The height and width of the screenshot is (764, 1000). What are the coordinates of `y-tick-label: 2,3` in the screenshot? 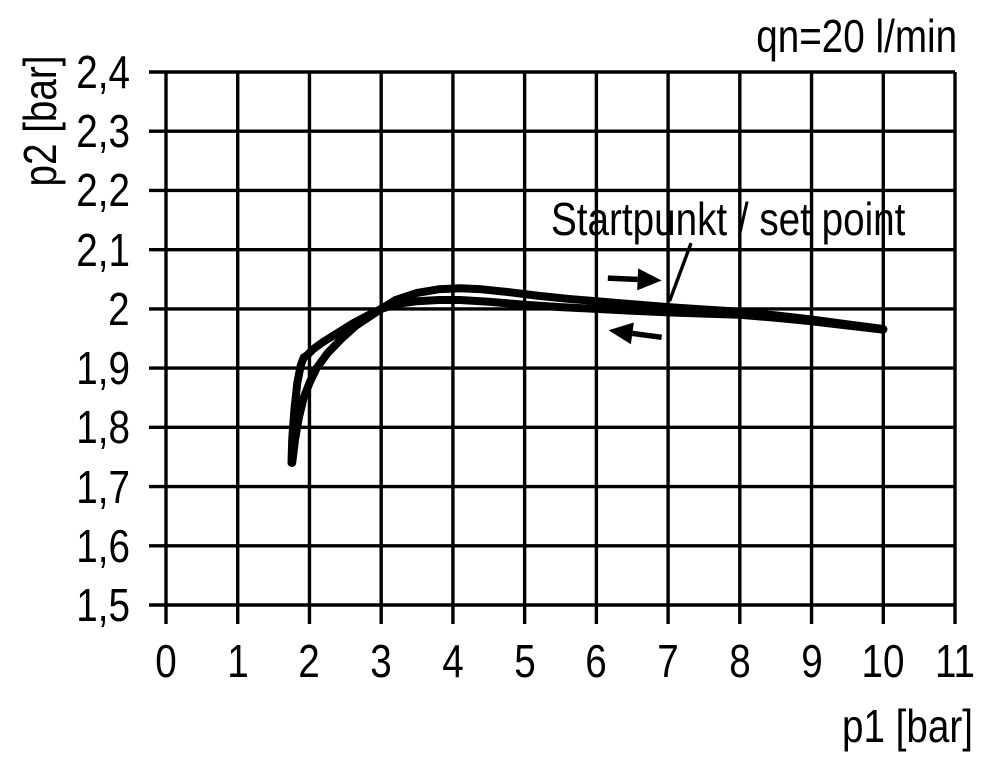 It's located at (103, 131).